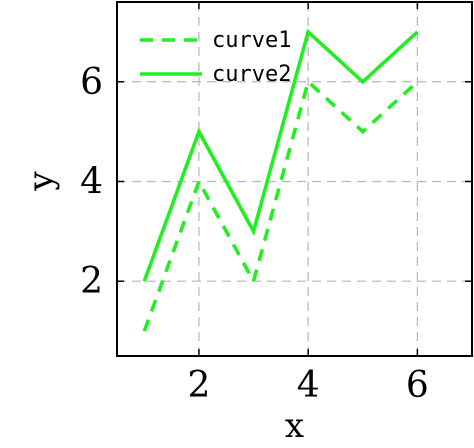 The width and height of the screenshot is (474, 448). What do you see at coordinates (91, 181) in the screenshot?
I see `y-tick-label: 4` at bounding box center [91, 181].